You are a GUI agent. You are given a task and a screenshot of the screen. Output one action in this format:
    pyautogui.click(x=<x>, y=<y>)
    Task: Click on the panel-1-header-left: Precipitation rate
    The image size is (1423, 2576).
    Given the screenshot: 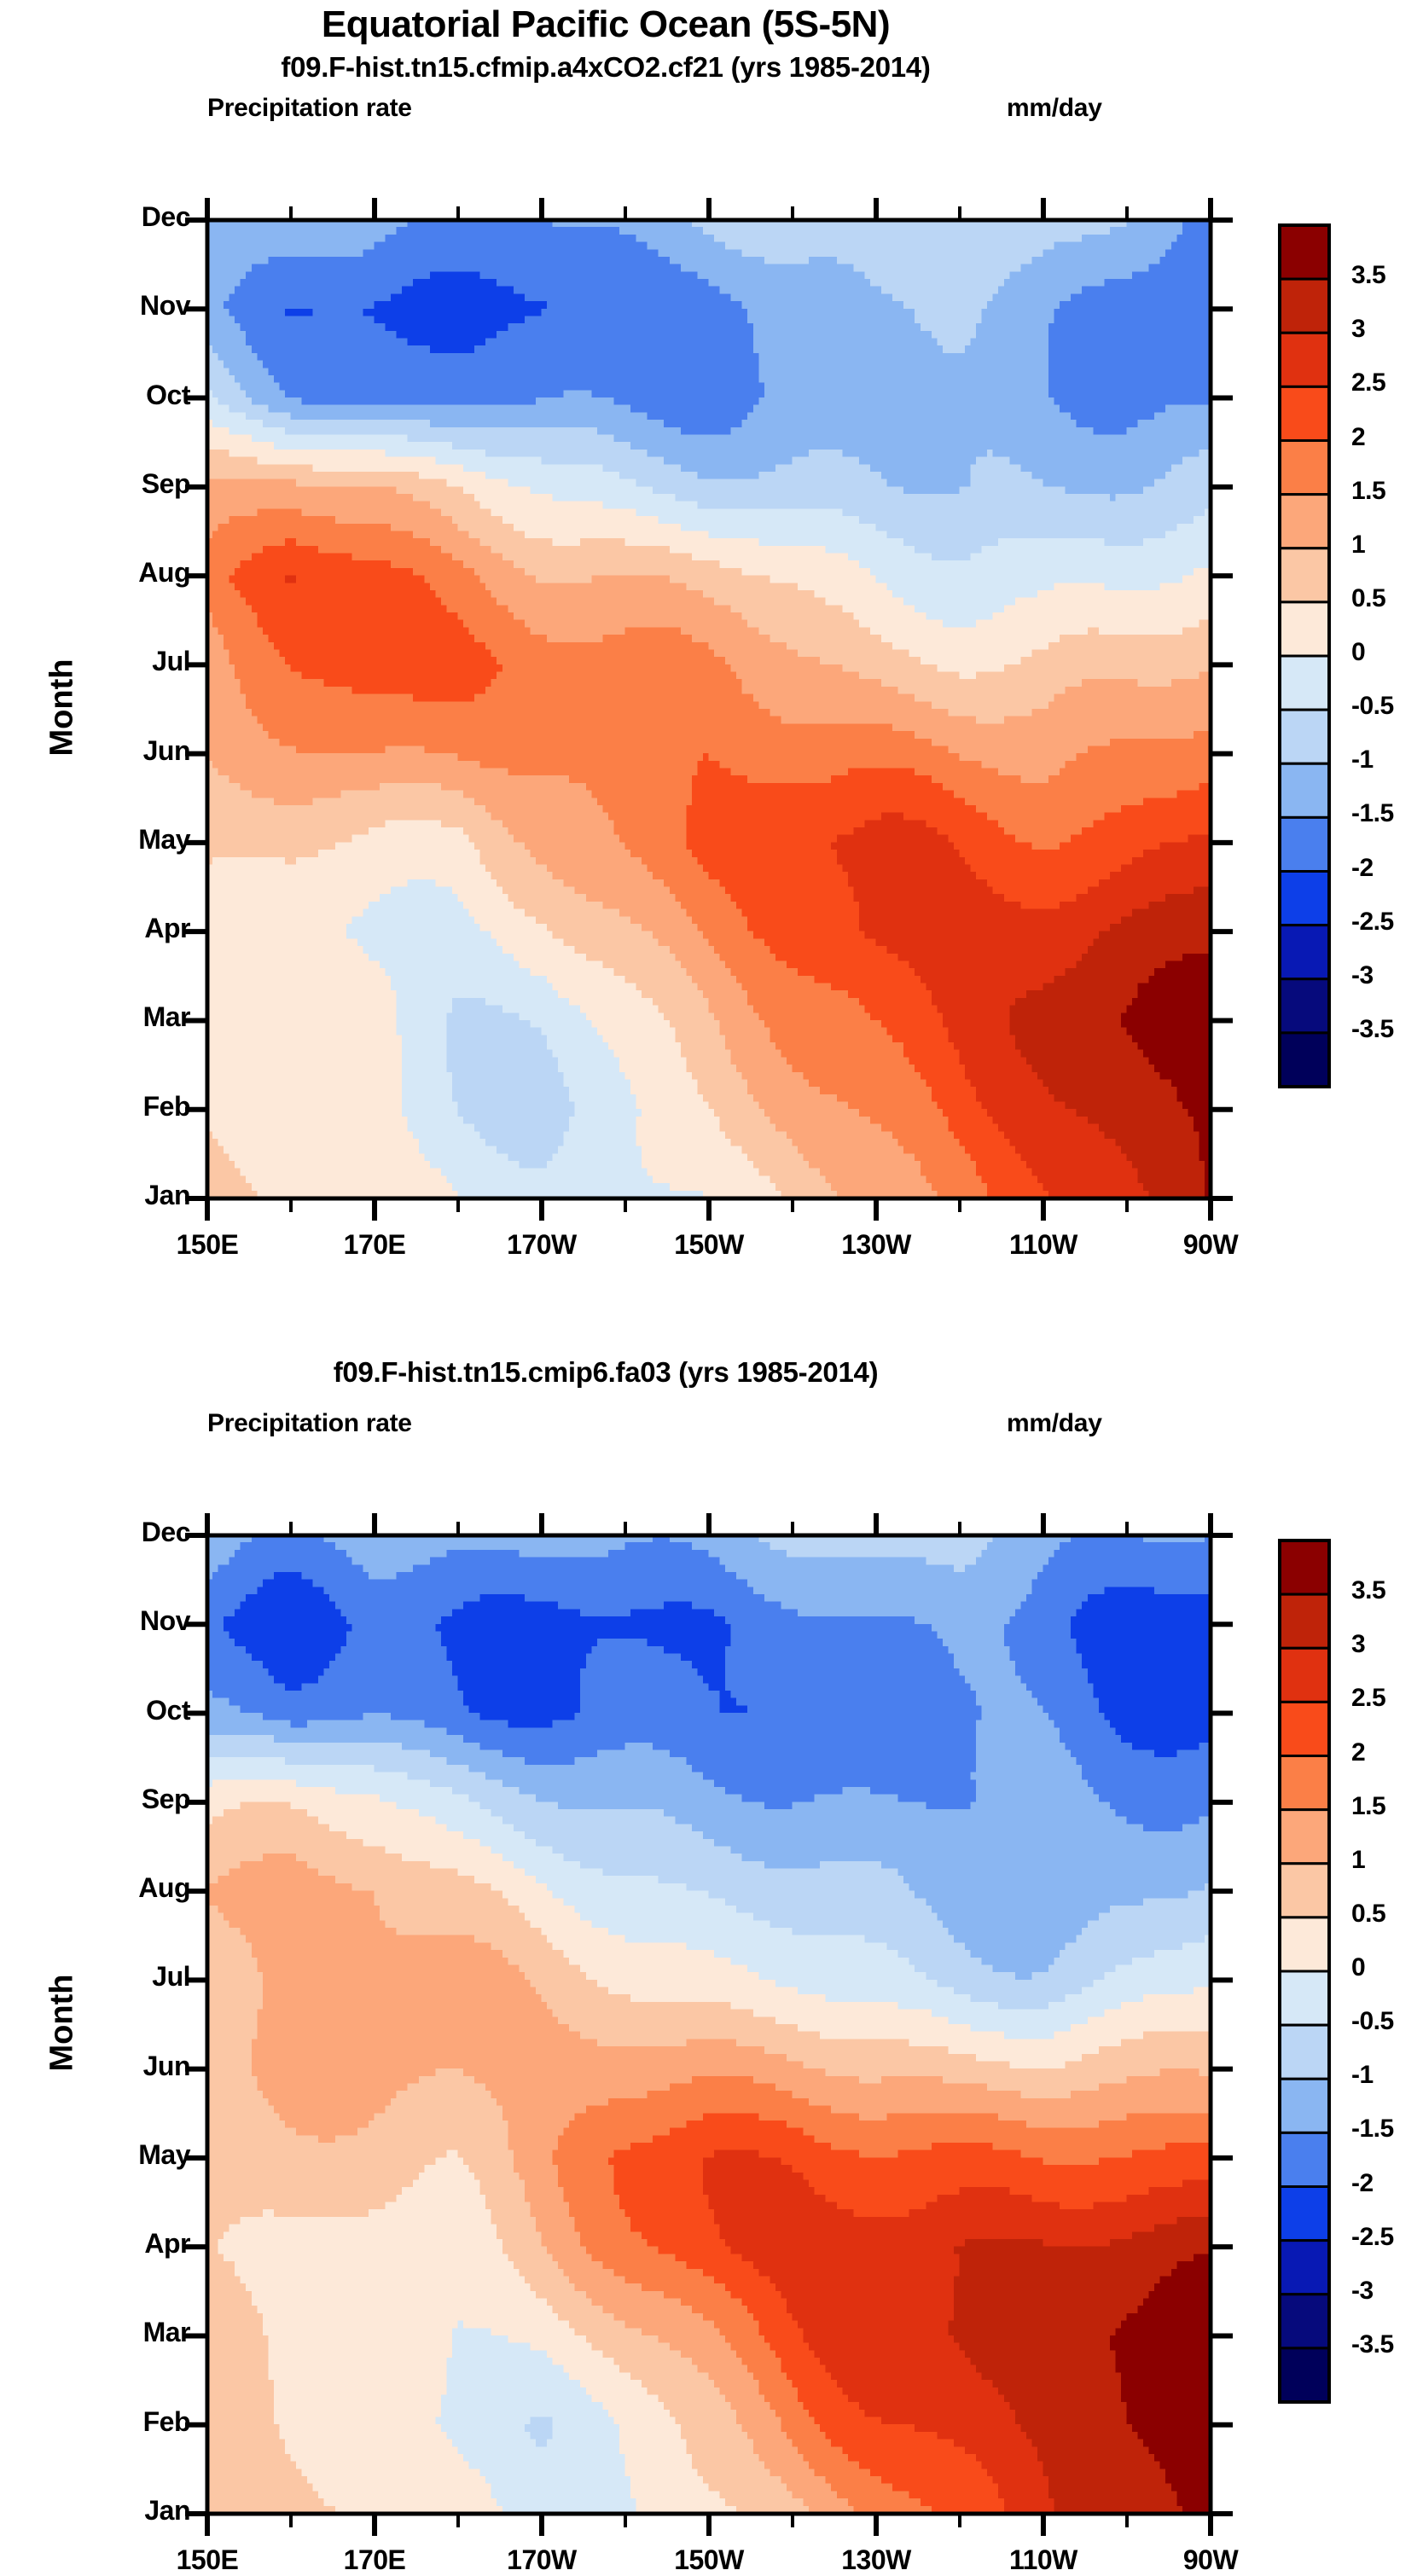 What is the action you would take?
    pyautogui.click(x=309, y=108)
    